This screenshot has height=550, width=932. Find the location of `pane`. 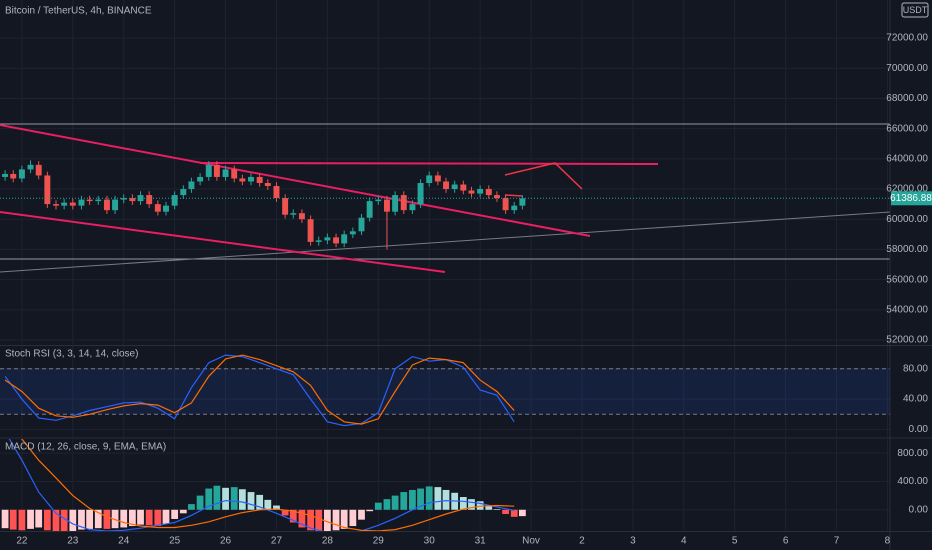

pane is located at coordinates (445, 390).